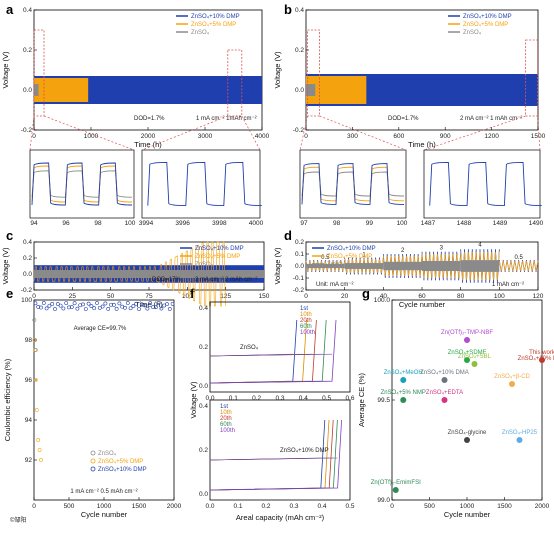 The image size is (554, 534). What do you see at coordinates (280, 517) in the screenshot?
I see `x-axis-label: Areal capacity (mAh cm⁻²)` at bounding box center [280, 517].